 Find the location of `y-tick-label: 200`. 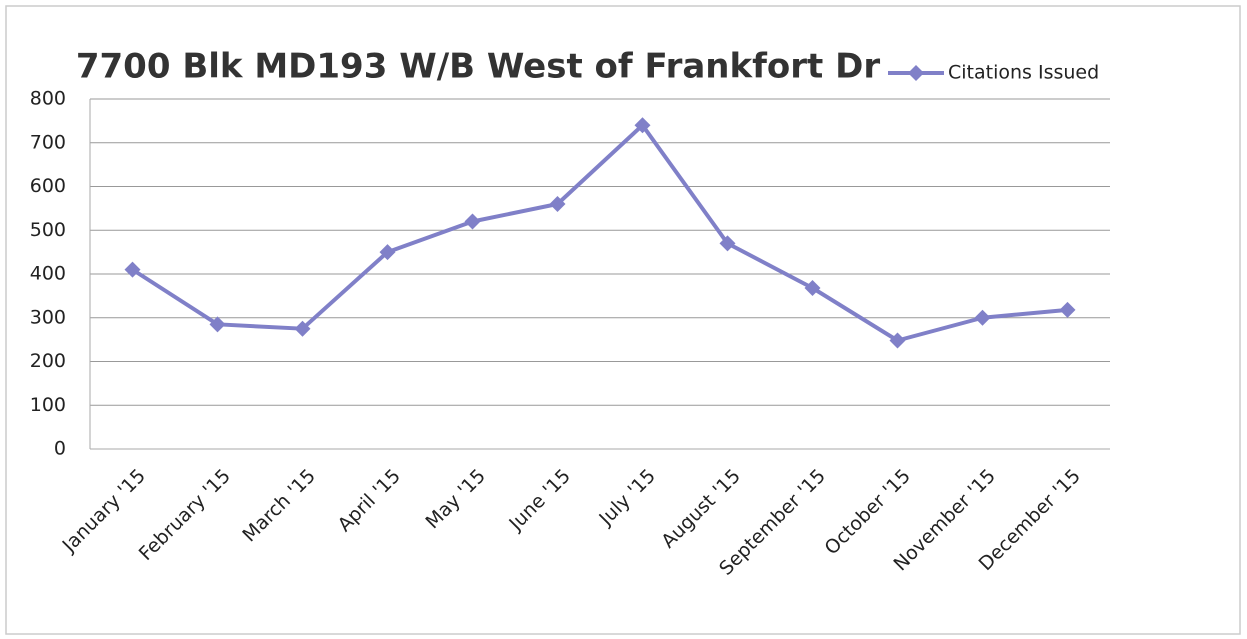

y-tick-label: 200 is located at coordinates (48, 361).